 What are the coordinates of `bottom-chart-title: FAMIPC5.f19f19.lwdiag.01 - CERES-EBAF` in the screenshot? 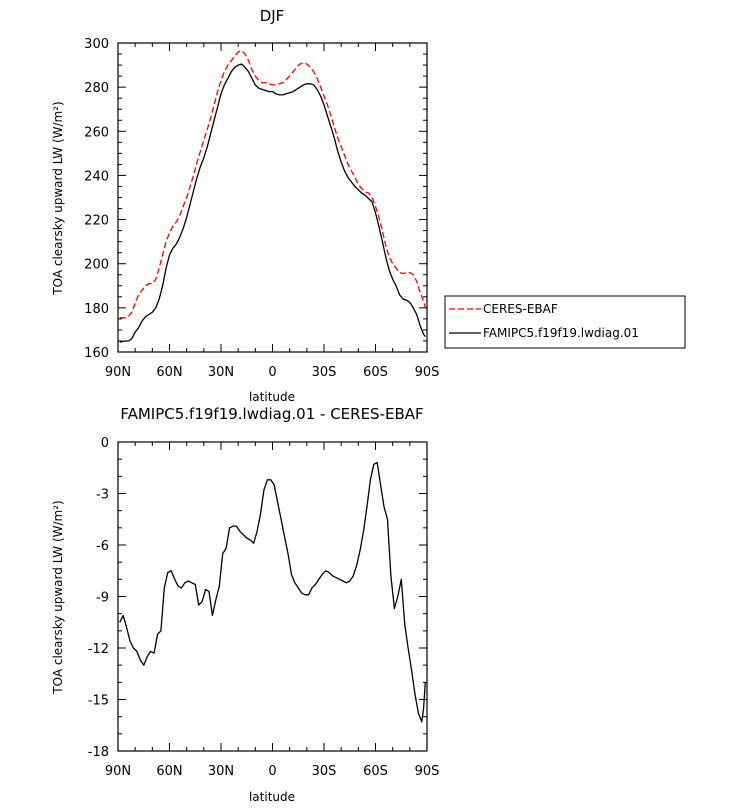 It's located at (271, 414).